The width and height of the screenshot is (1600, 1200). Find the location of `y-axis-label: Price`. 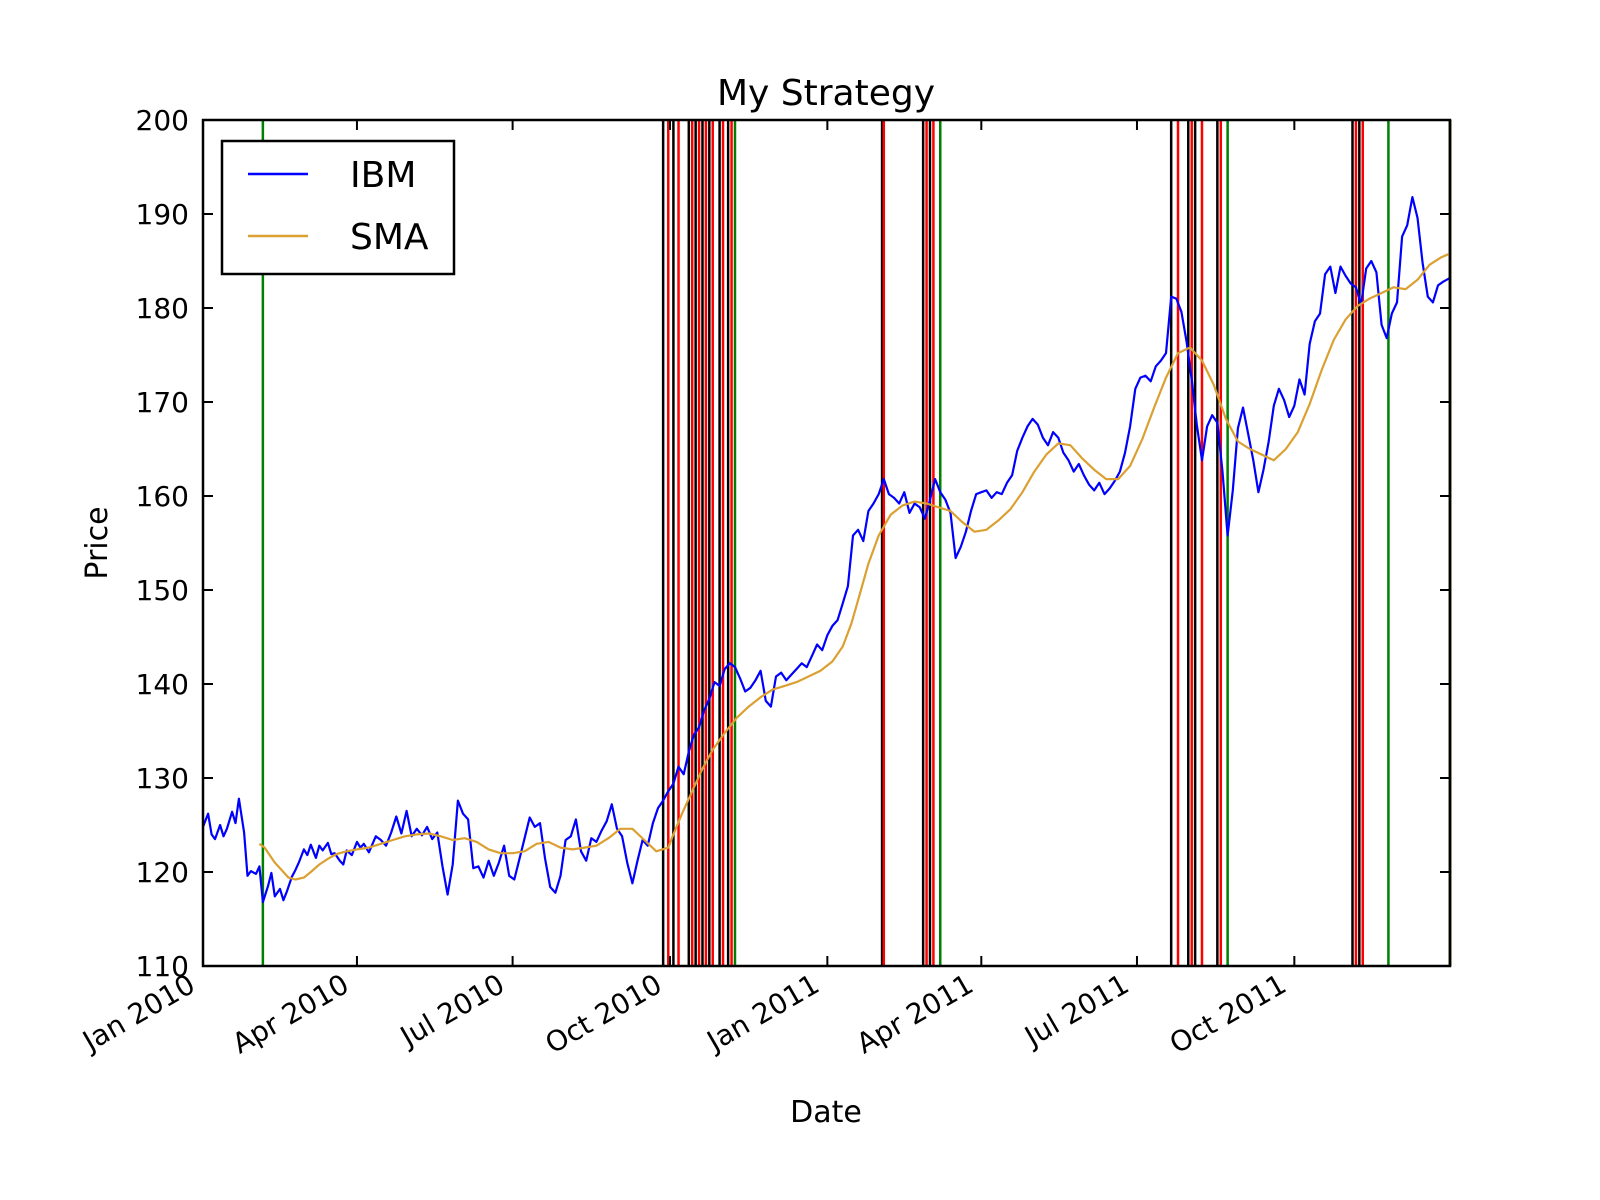

y-axis-label: Price is located at coordinates (97, 542).